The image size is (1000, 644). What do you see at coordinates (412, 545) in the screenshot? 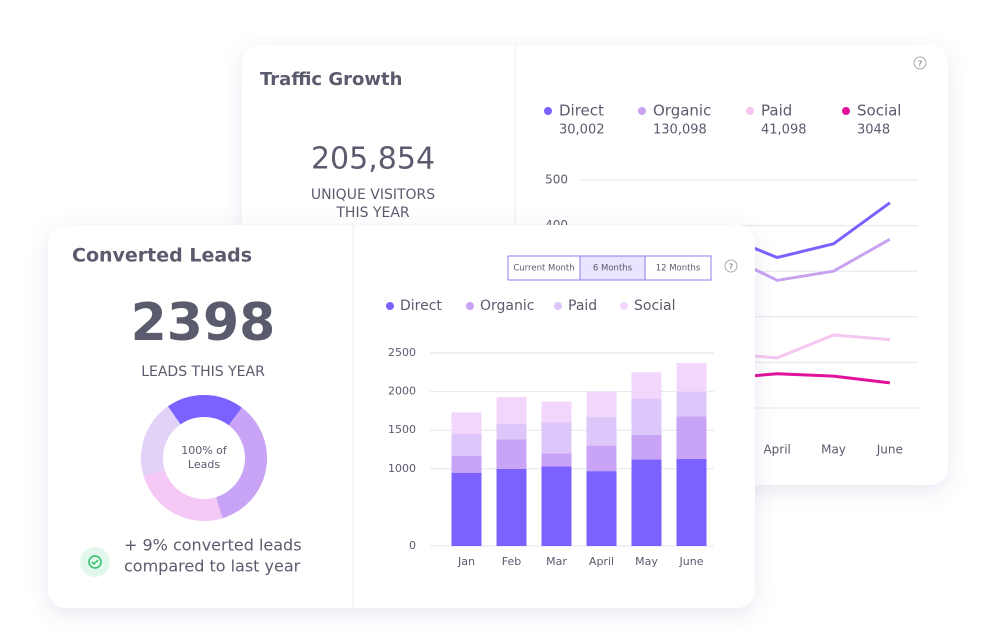
I see `y-tick-label: 0` at bounding box center [412, 545].